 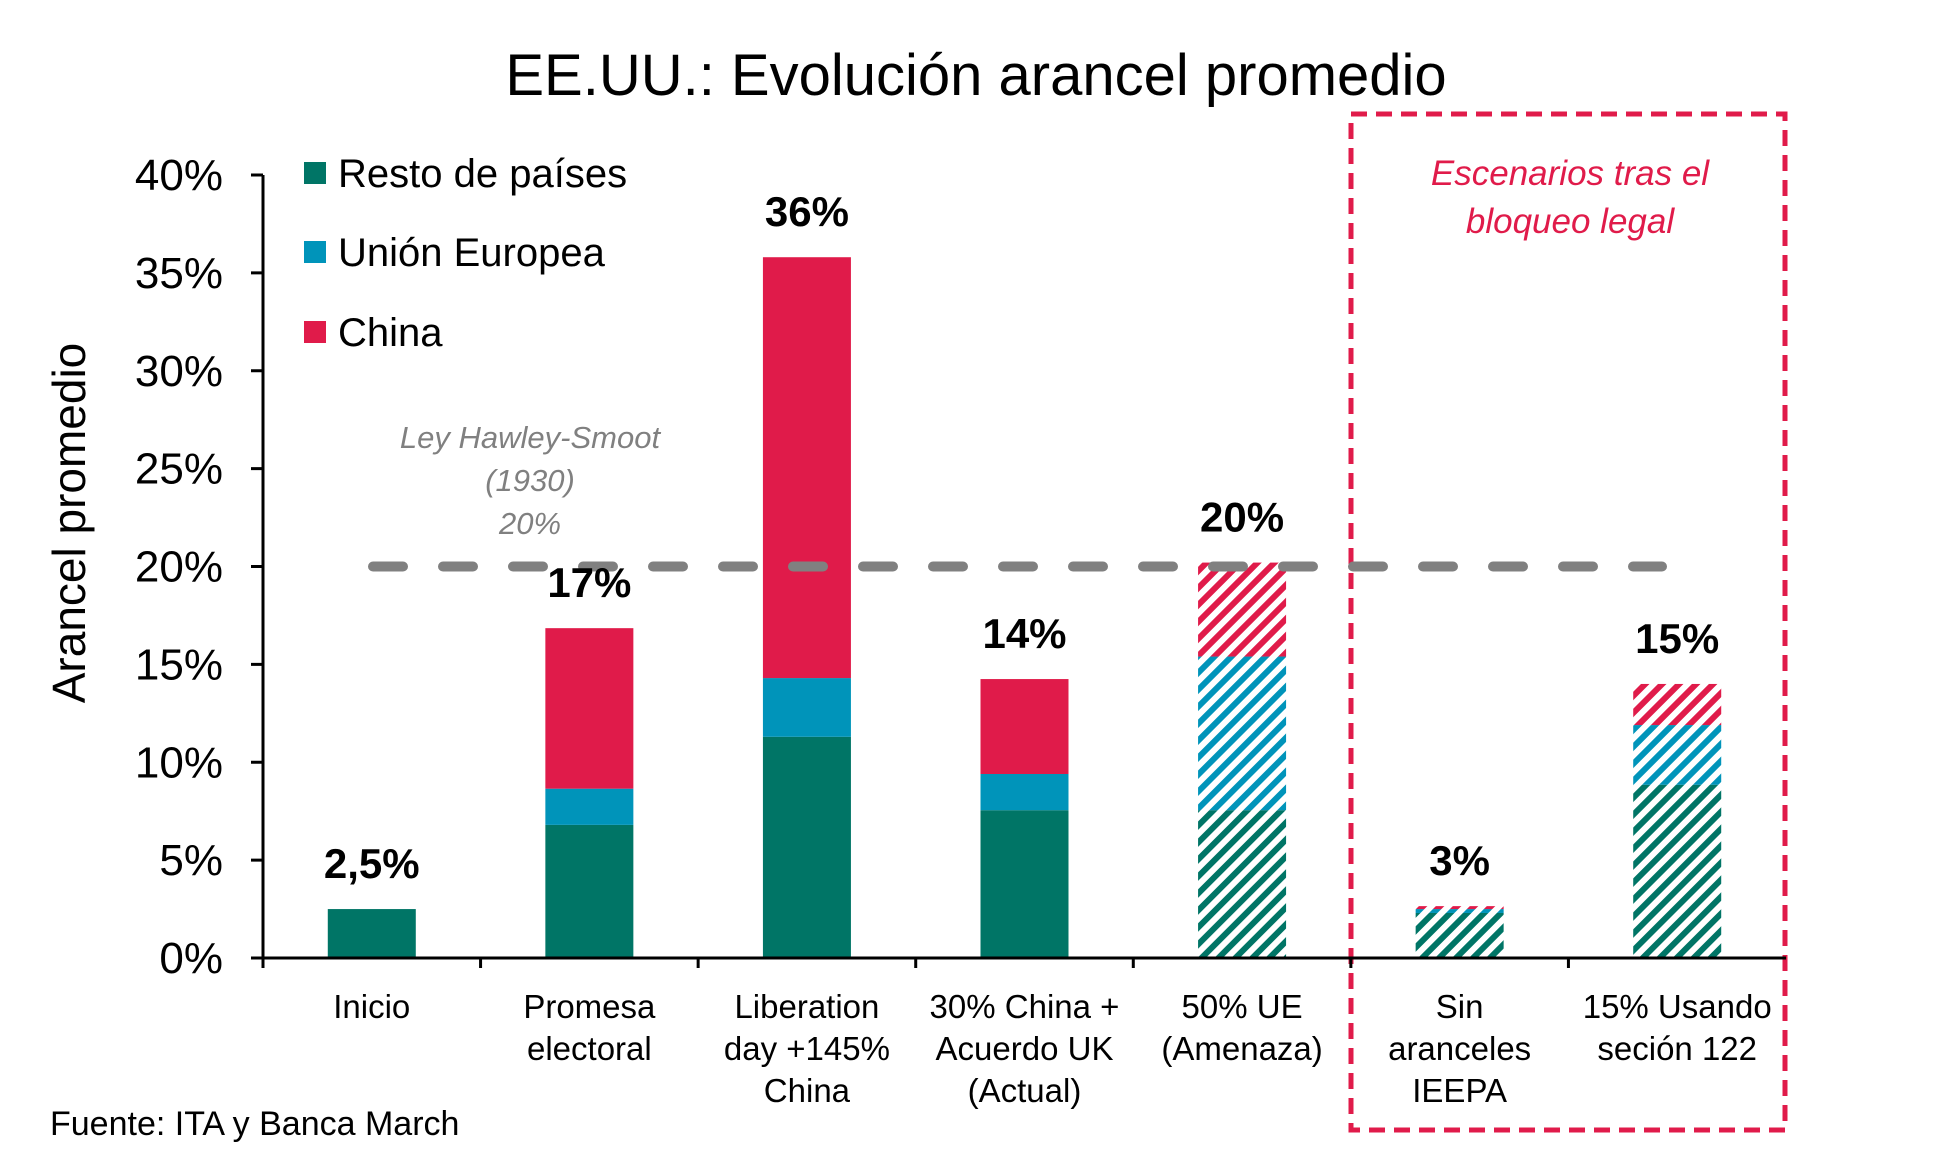 I want to click on x-tick-label: (Amenaza), so click(x=1241, y=1048).